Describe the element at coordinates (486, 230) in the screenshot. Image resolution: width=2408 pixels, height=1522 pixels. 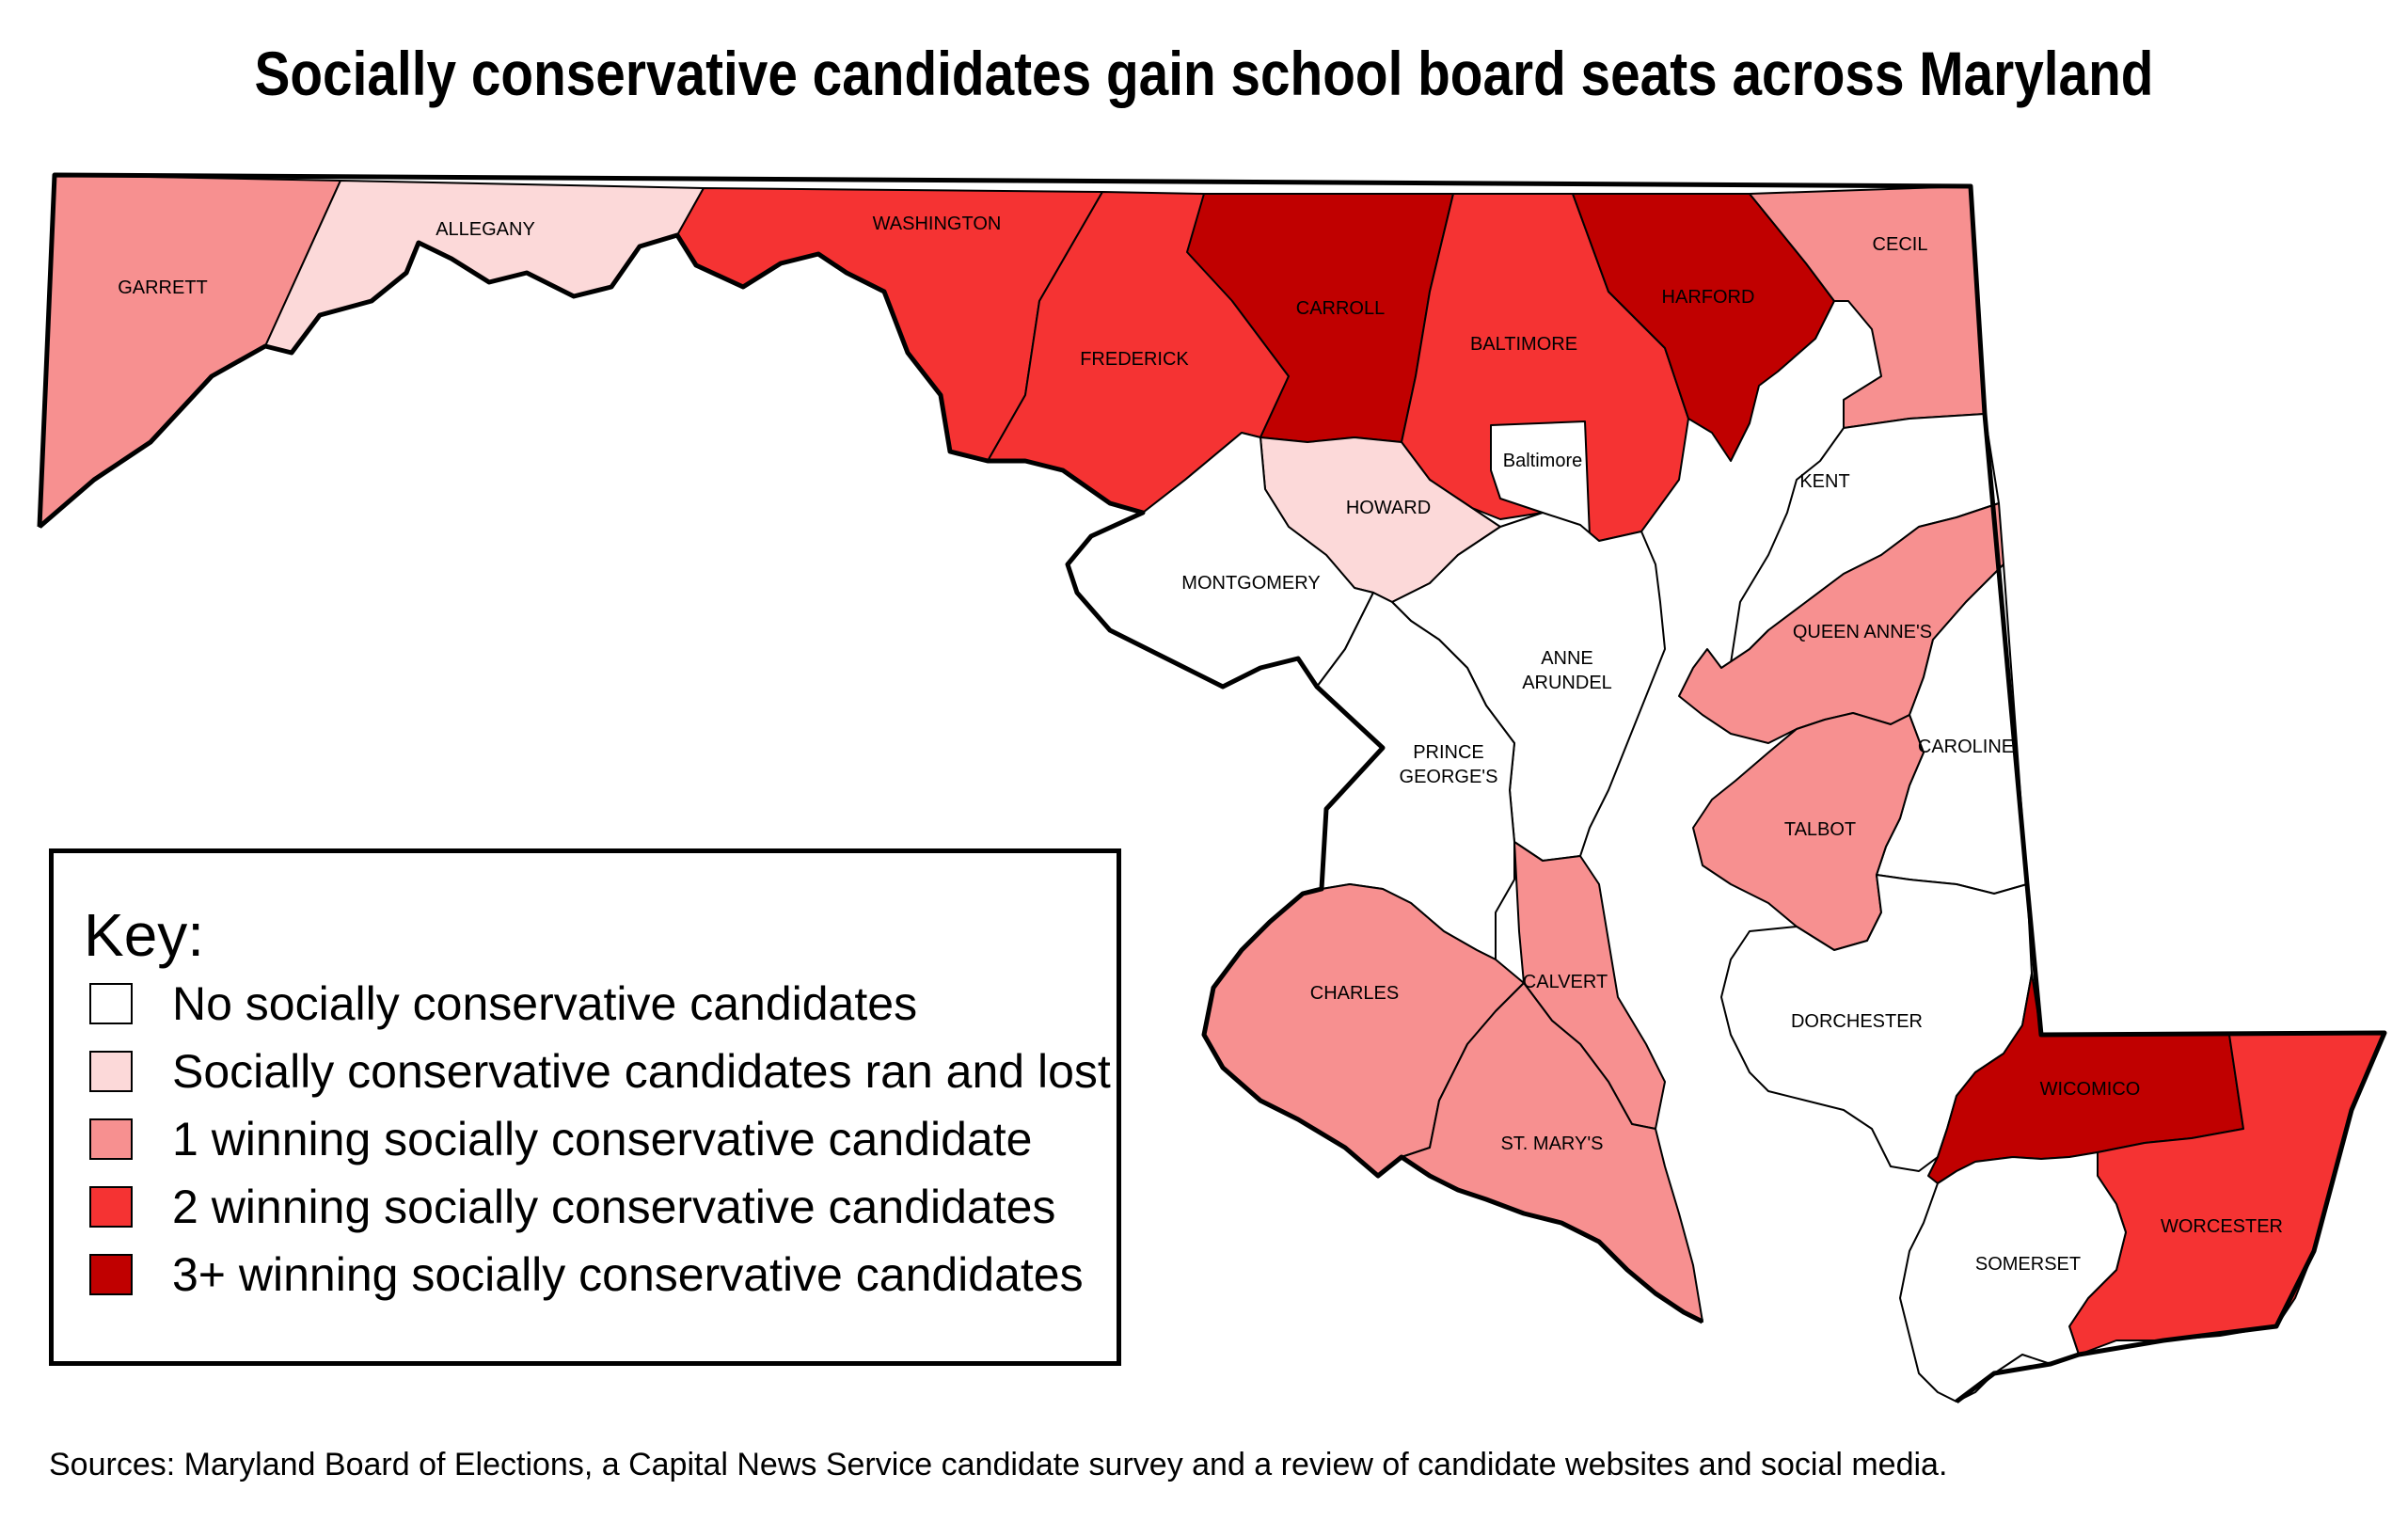
I see `label-allegany: ALLEGANY` at that location.